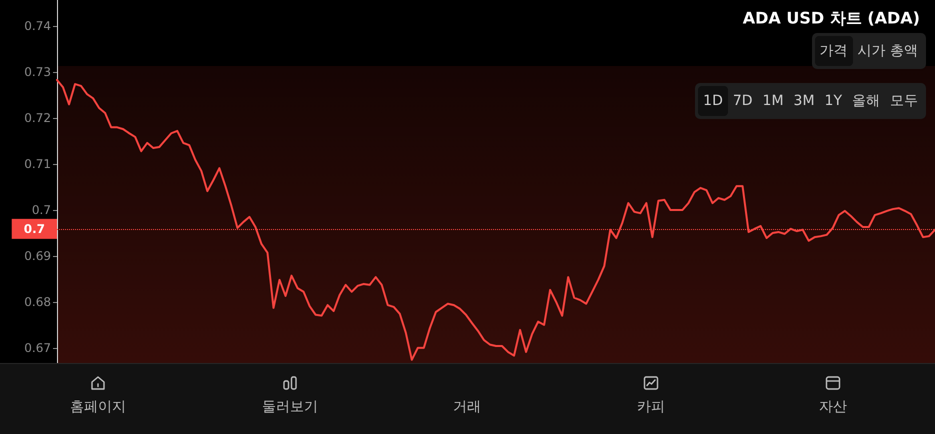 The width and height of the screenshot is (935, 434). What do you see at coordinates (833, 407) in the screenshot?
I see `text: 자산` at bounding box center [833, 407].